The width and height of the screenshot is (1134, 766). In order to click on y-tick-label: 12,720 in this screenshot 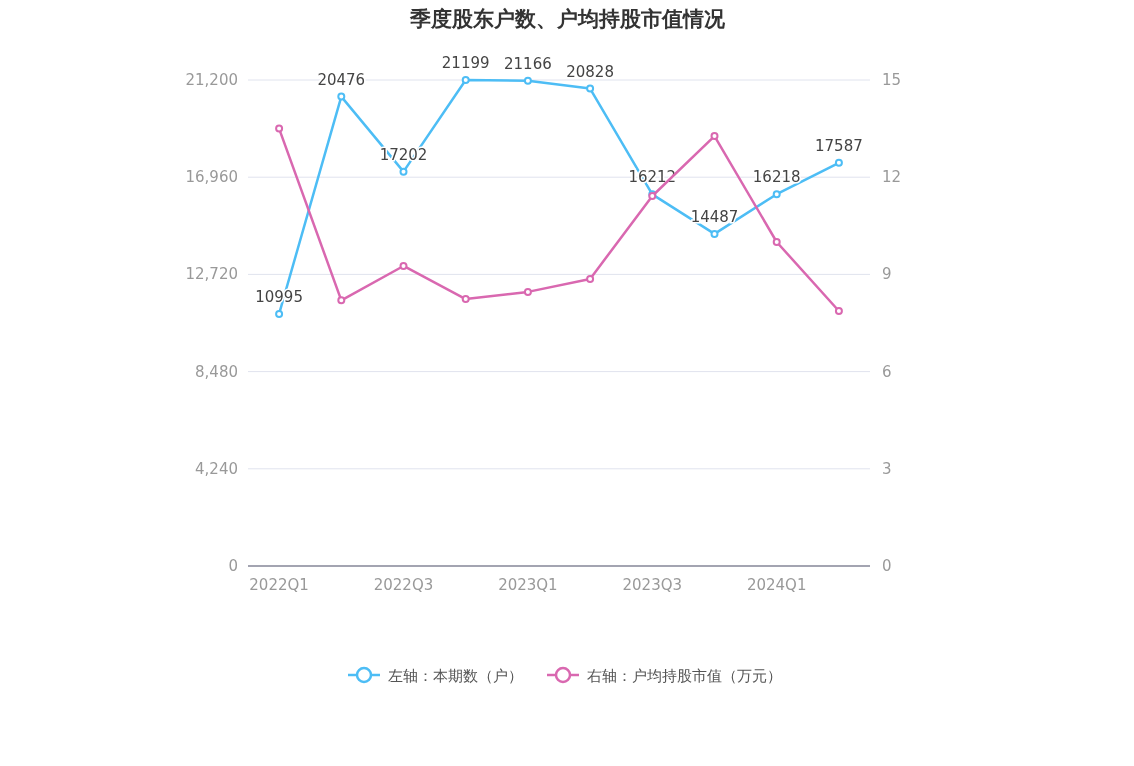, I will do `click(211, 274)`.